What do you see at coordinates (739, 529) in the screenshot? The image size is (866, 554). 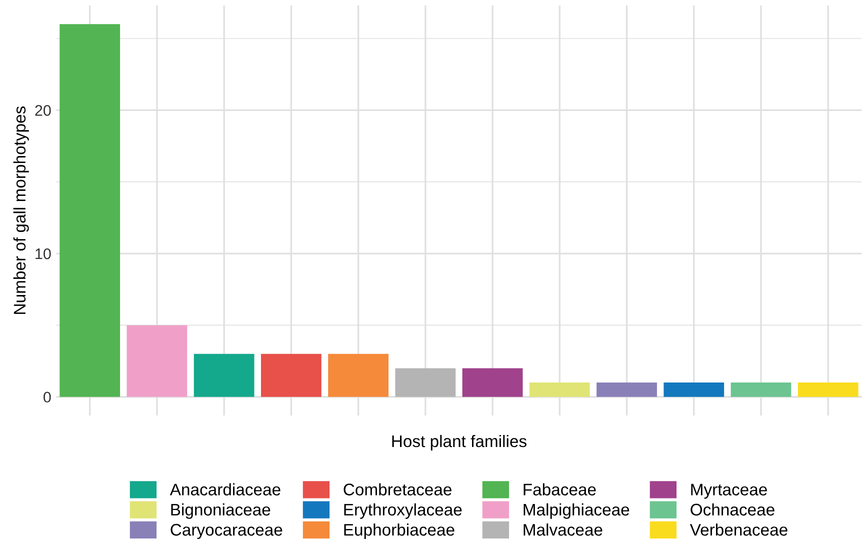 I see `legend-label: Verbenaceae` at bounding box center [739, 529].